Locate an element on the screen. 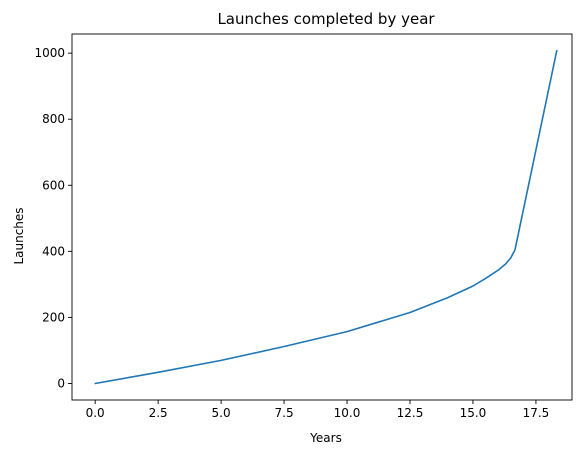 The width and height of the screenshot is (580, 455). y-tick-label-0: 0 is located at coordinates (61, 383).